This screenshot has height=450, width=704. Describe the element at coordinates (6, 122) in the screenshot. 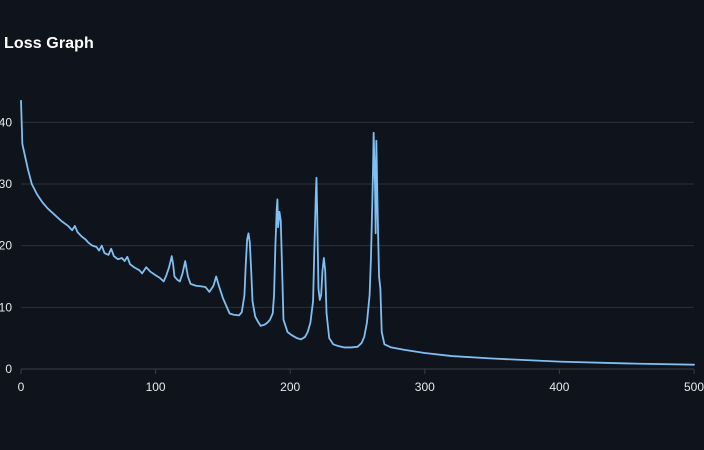

I see `y-tick-label: 40` at that location.